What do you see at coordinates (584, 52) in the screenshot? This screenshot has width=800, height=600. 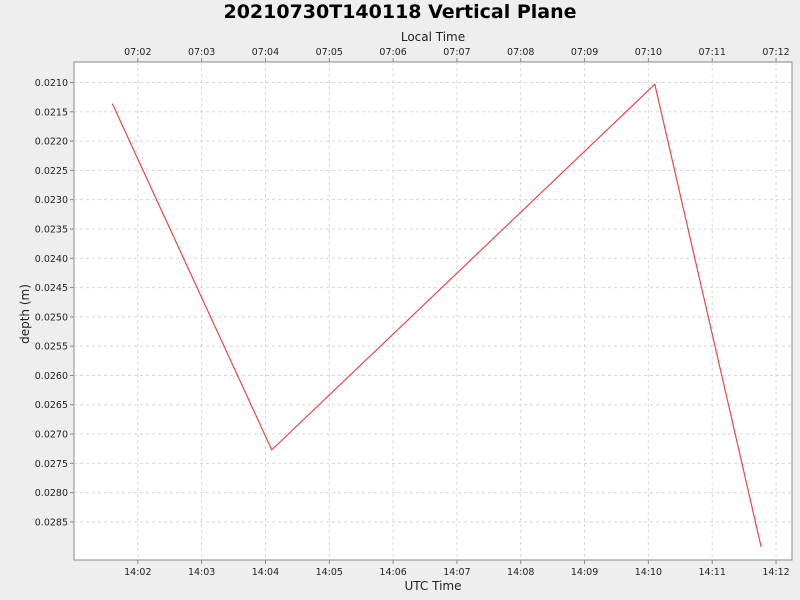 I see `top-tick-label: 07:09` at bounding box center [584, 52].